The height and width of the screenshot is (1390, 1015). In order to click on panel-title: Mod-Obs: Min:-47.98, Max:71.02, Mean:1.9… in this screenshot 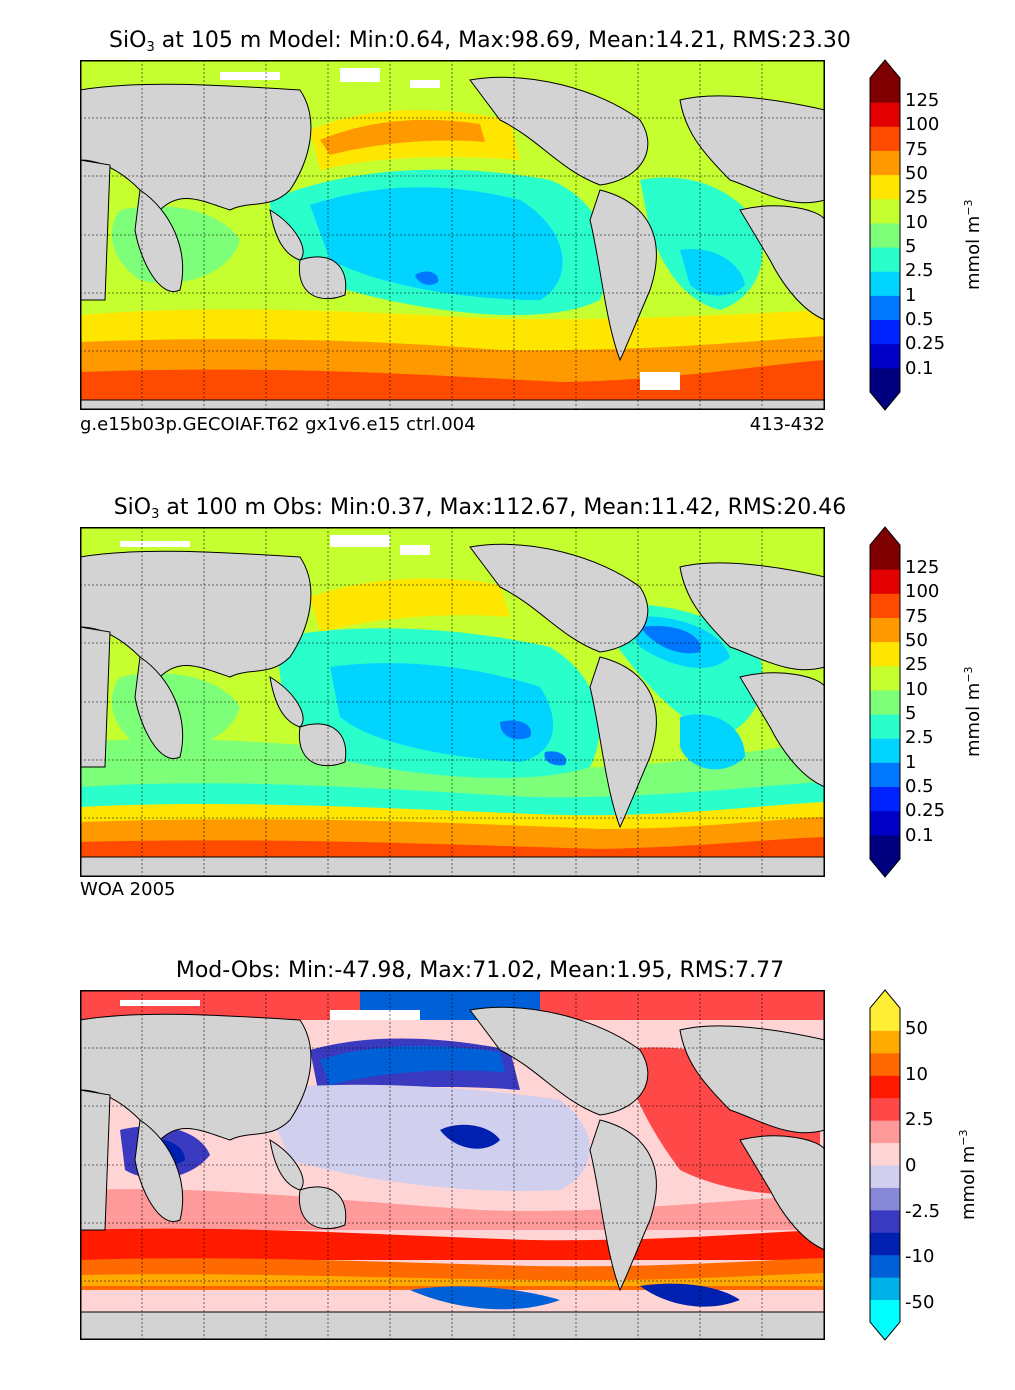, I will do `click(480, 970)`.